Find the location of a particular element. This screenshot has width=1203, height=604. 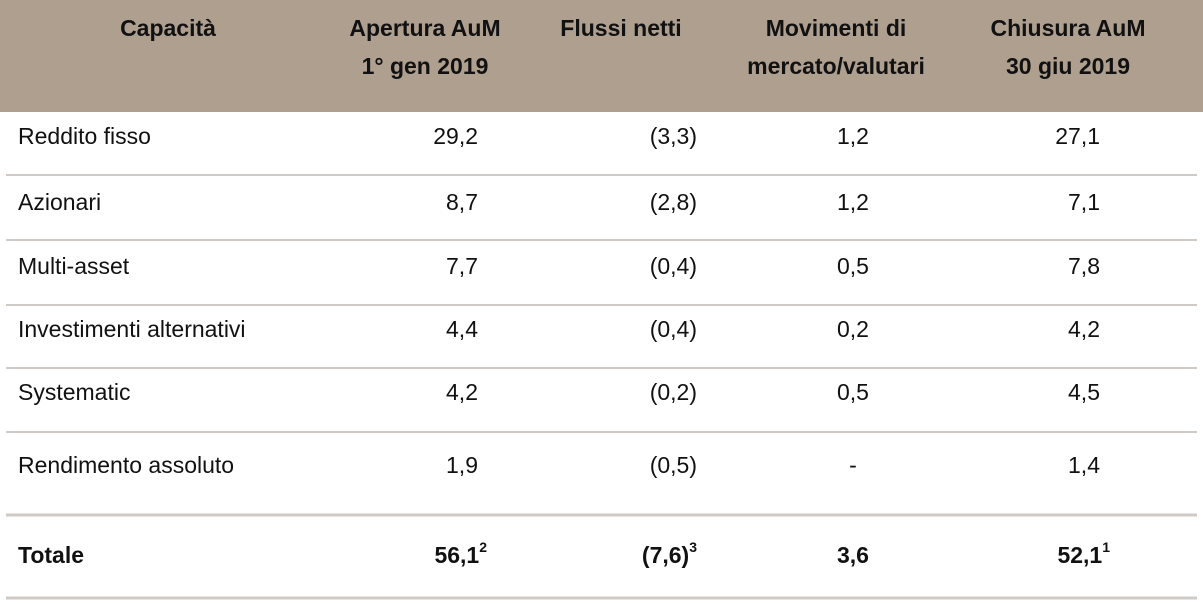

cell: 8,7 is located at coordinates (462, 202).